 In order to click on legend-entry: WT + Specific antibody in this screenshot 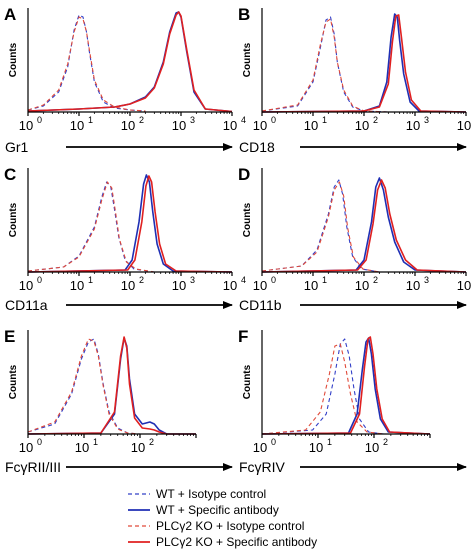, I will do `click(203, 510)`.